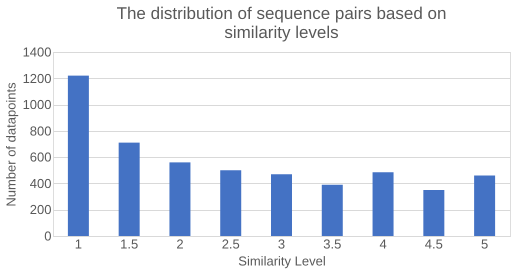  Describe the element at coordinates (332, 244) in the screenshot. I see `x-tick-label: 3.5` at that location.